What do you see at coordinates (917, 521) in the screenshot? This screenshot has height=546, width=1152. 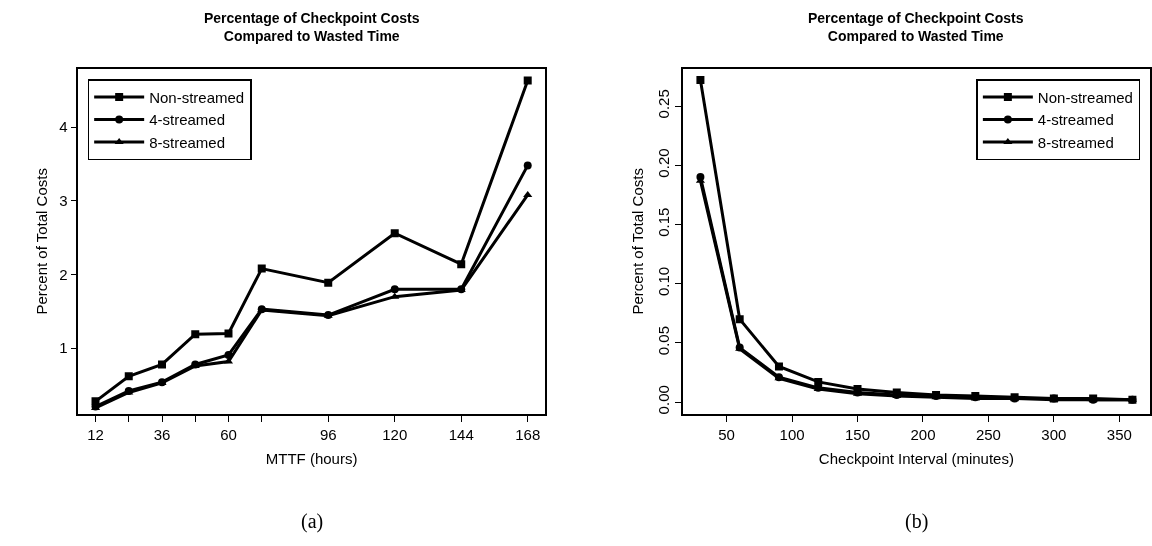 I see `text: (b)` at bounding box center [917, 521].